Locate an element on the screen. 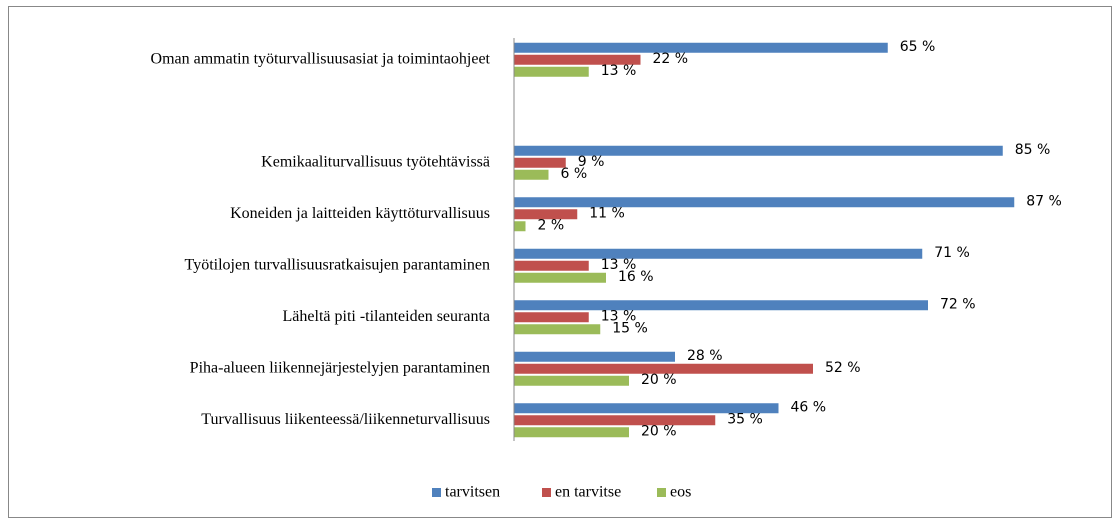  data-label: 52 % is located at coordinates (843, 368).